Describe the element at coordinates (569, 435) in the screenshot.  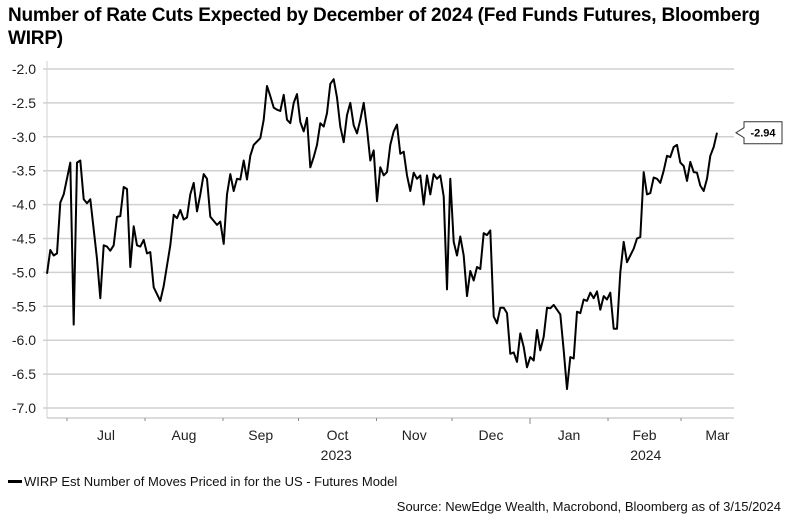
I see `x-tick-label: Jan` at that location.